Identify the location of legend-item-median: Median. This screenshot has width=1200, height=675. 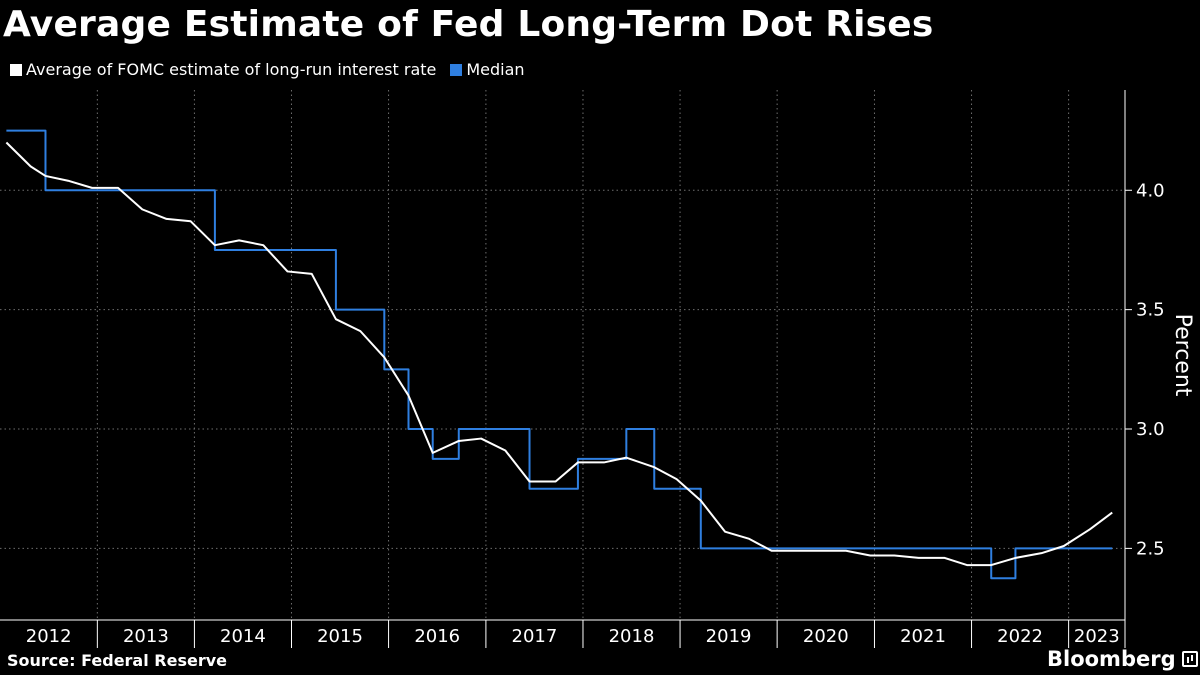
(487, 69).